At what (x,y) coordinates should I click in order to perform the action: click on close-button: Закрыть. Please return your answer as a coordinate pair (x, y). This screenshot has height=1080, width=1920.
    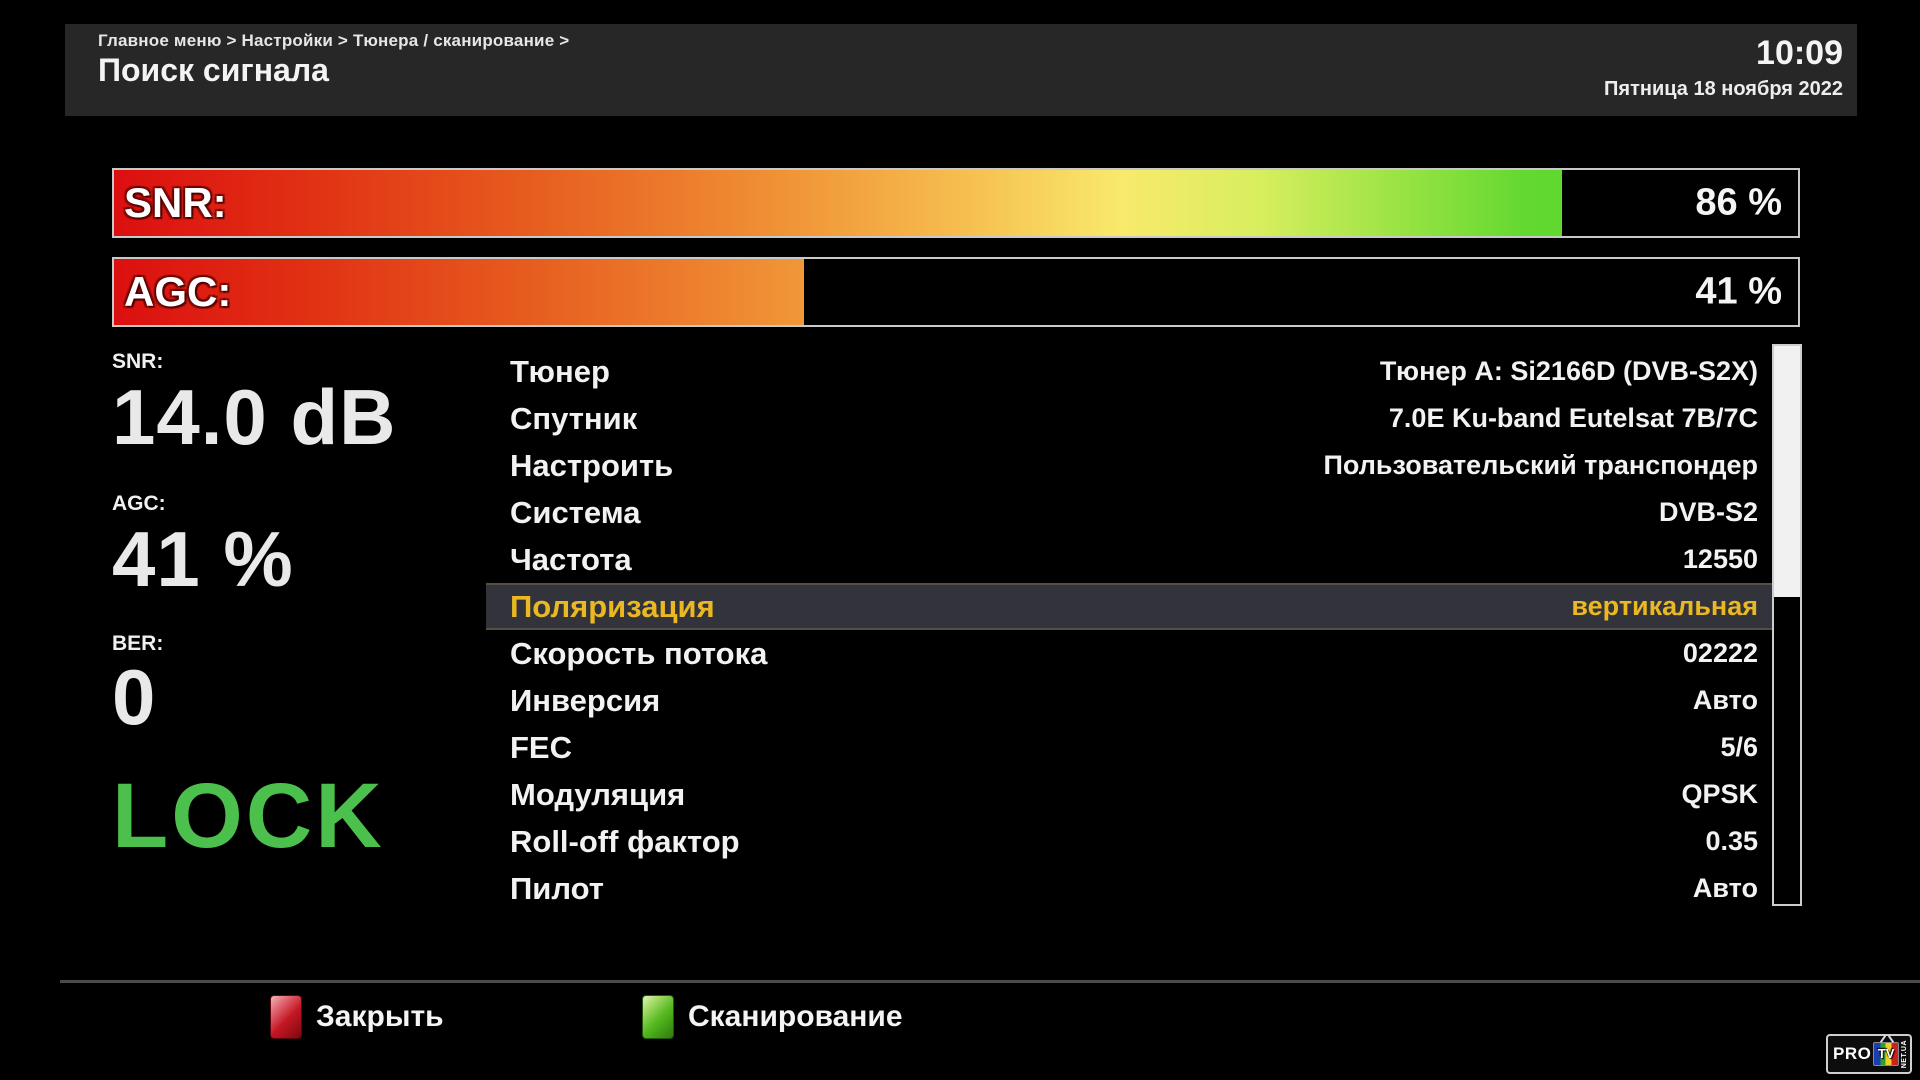
    Looking at the image, I should click on (357, 1017).